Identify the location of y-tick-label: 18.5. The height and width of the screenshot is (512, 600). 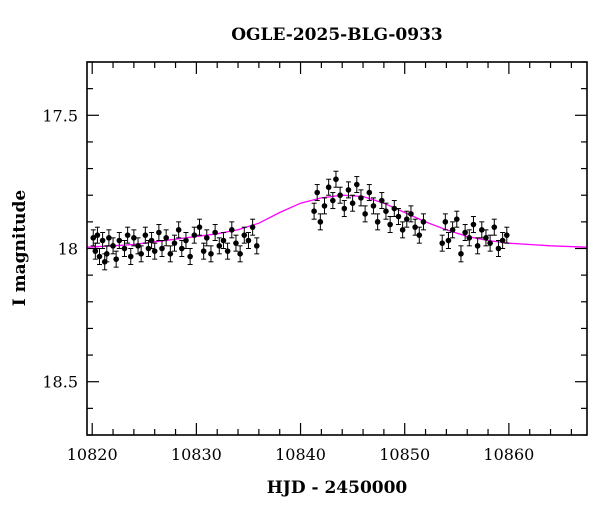
(60, 382).